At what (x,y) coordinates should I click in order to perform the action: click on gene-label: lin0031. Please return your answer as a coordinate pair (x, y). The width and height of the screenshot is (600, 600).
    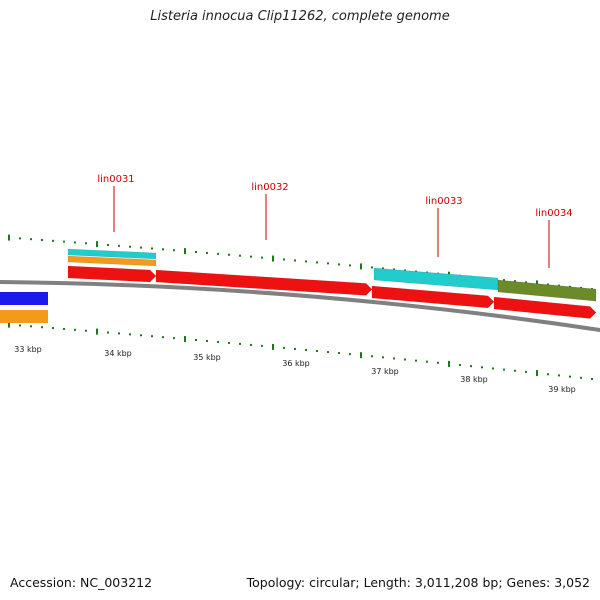
    Looking at the image, I should click on (115, 179).